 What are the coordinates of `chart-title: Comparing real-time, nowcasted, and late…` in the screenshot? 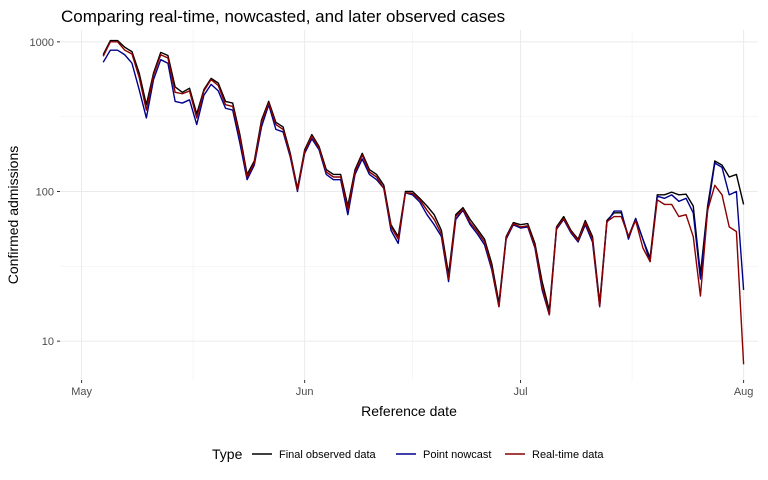 It's located at (283, 16).